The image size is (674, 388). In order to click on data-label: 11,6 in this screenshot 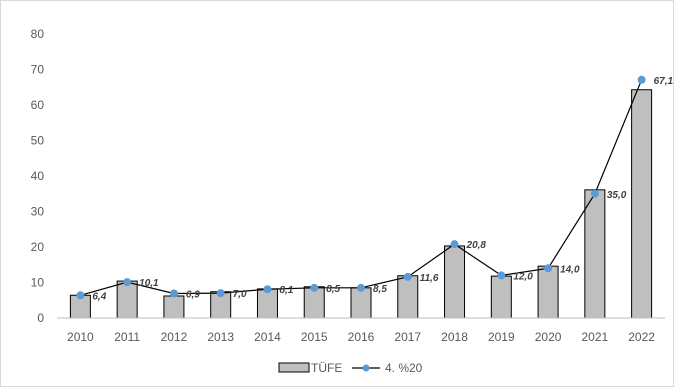, I will do `click(429, 278)`.